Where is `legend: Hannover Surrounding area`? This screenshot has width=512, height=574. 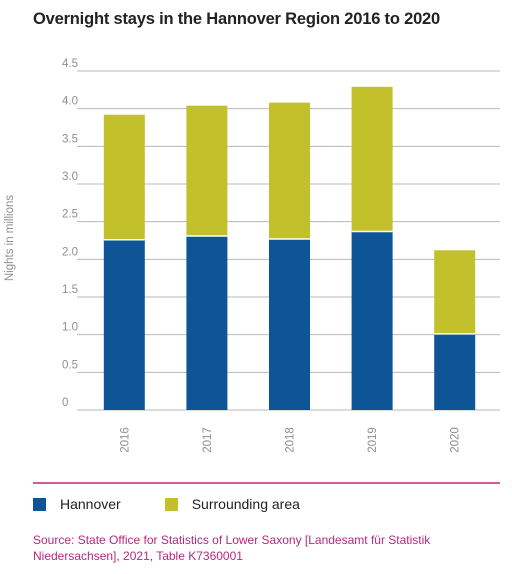
legend: Hannover Surrounding area is located at coordinates (188, 504).